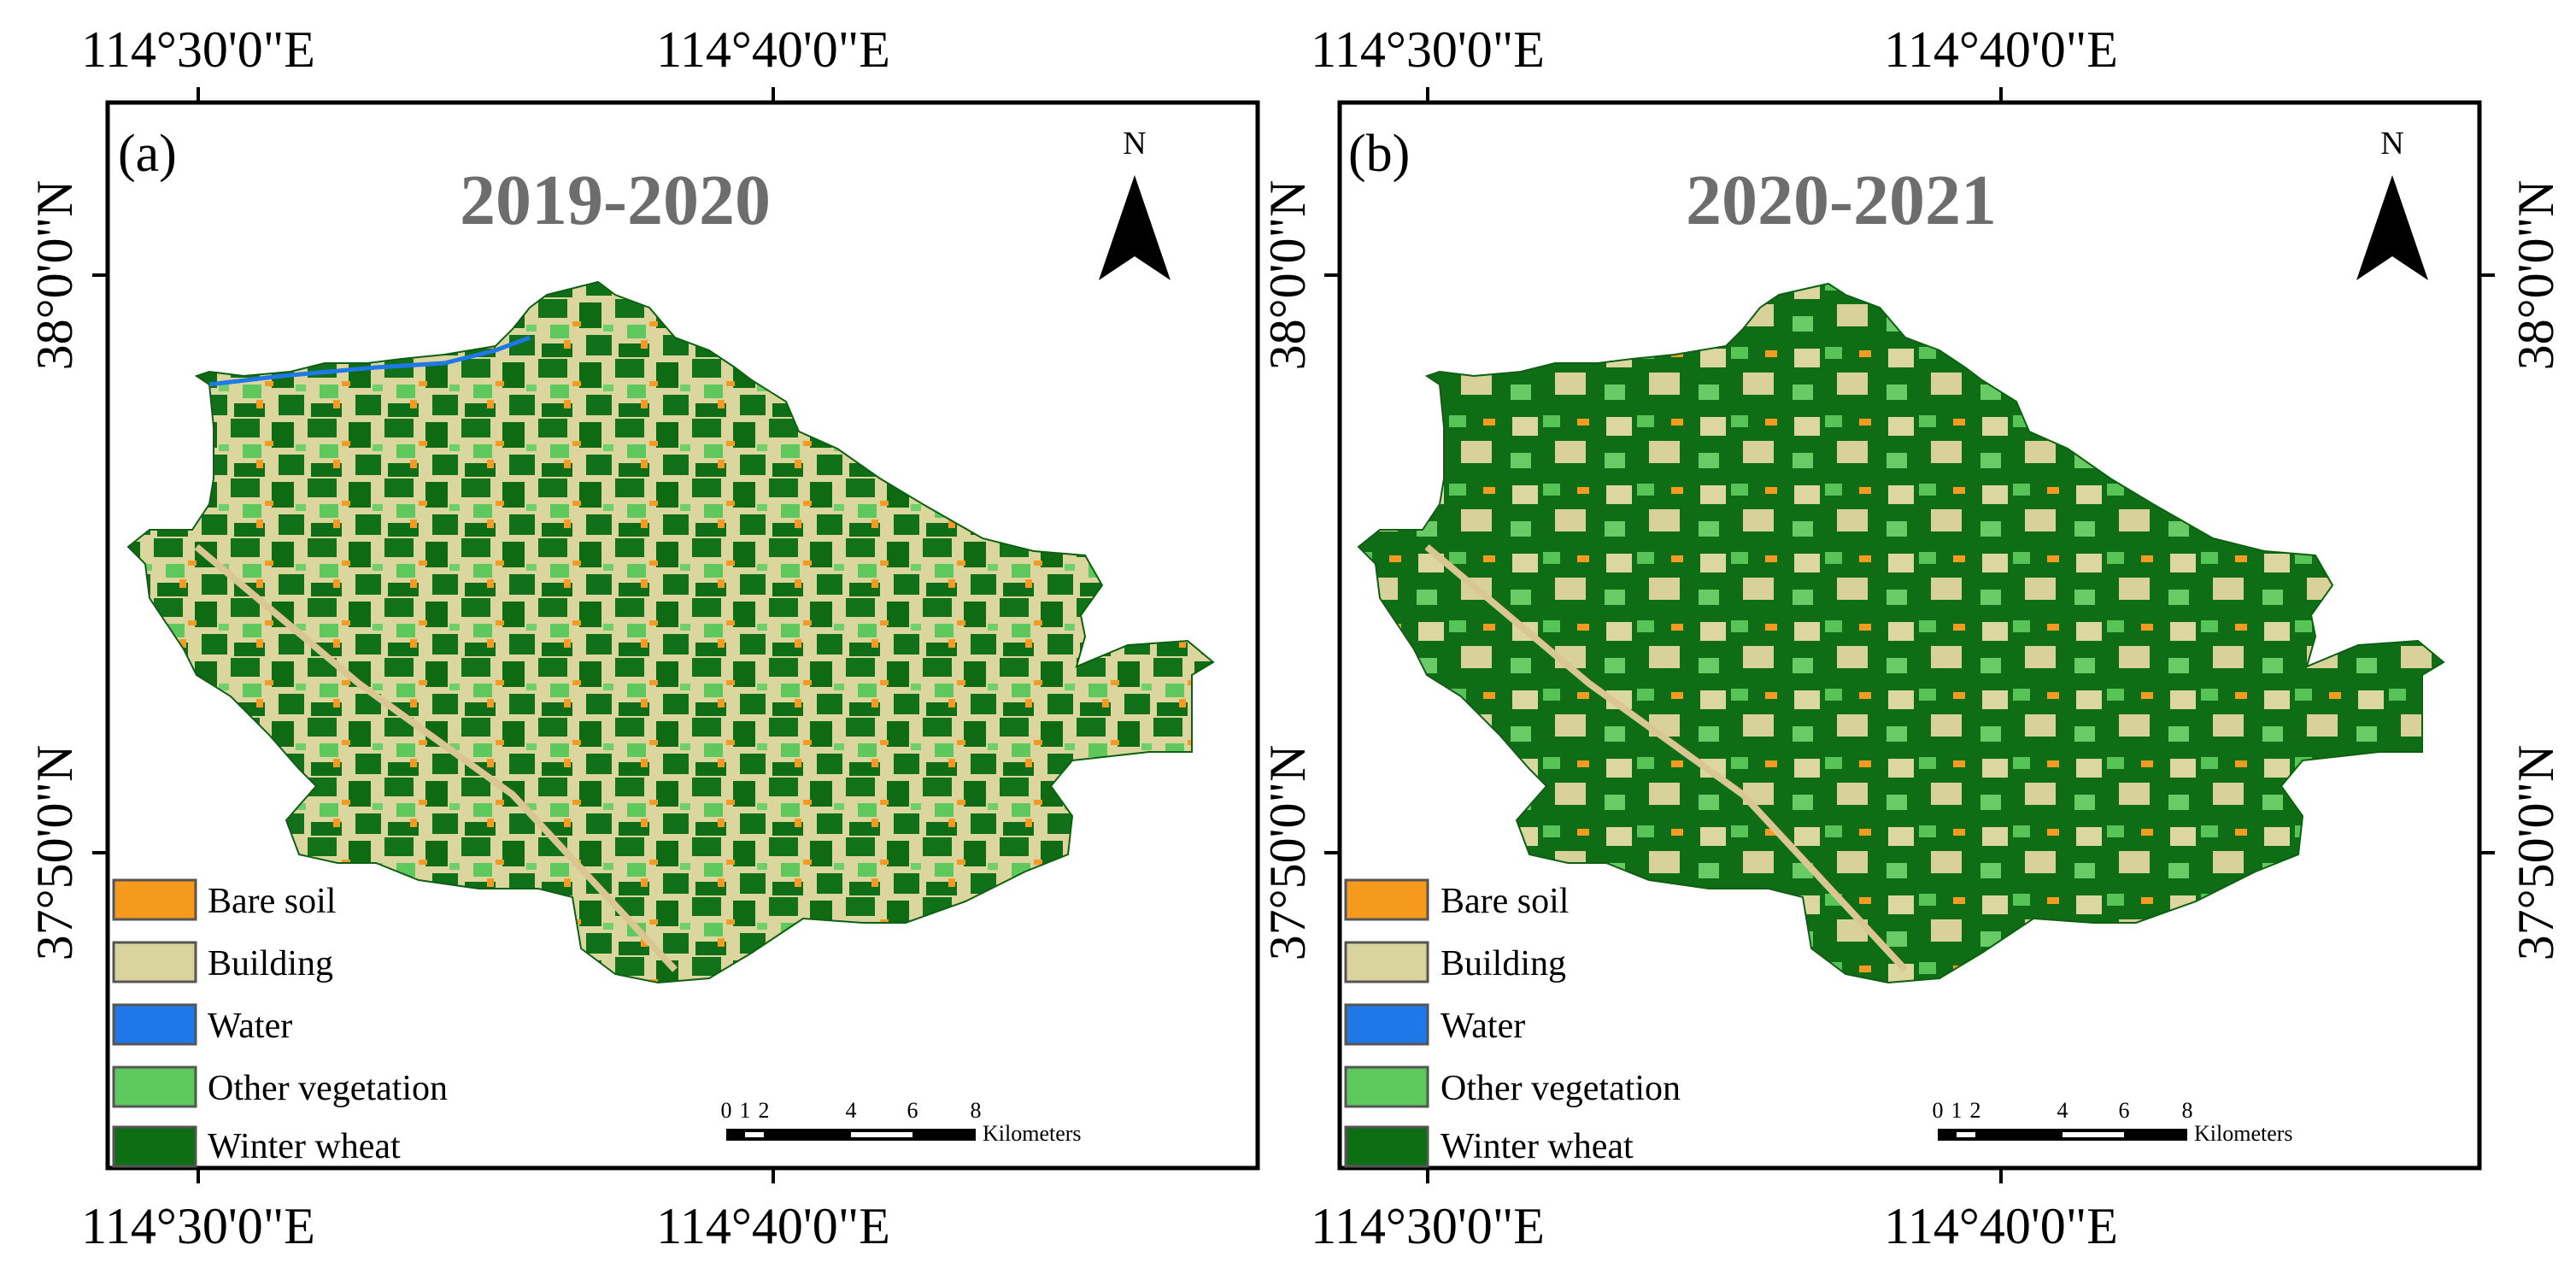 The image size is (2576, 1268). What do you see at coordinates (272, 902) in the screenshot?
I see `panel-a-legend-label-bare-soil: Bare soil` at bounding box center [272, 902].